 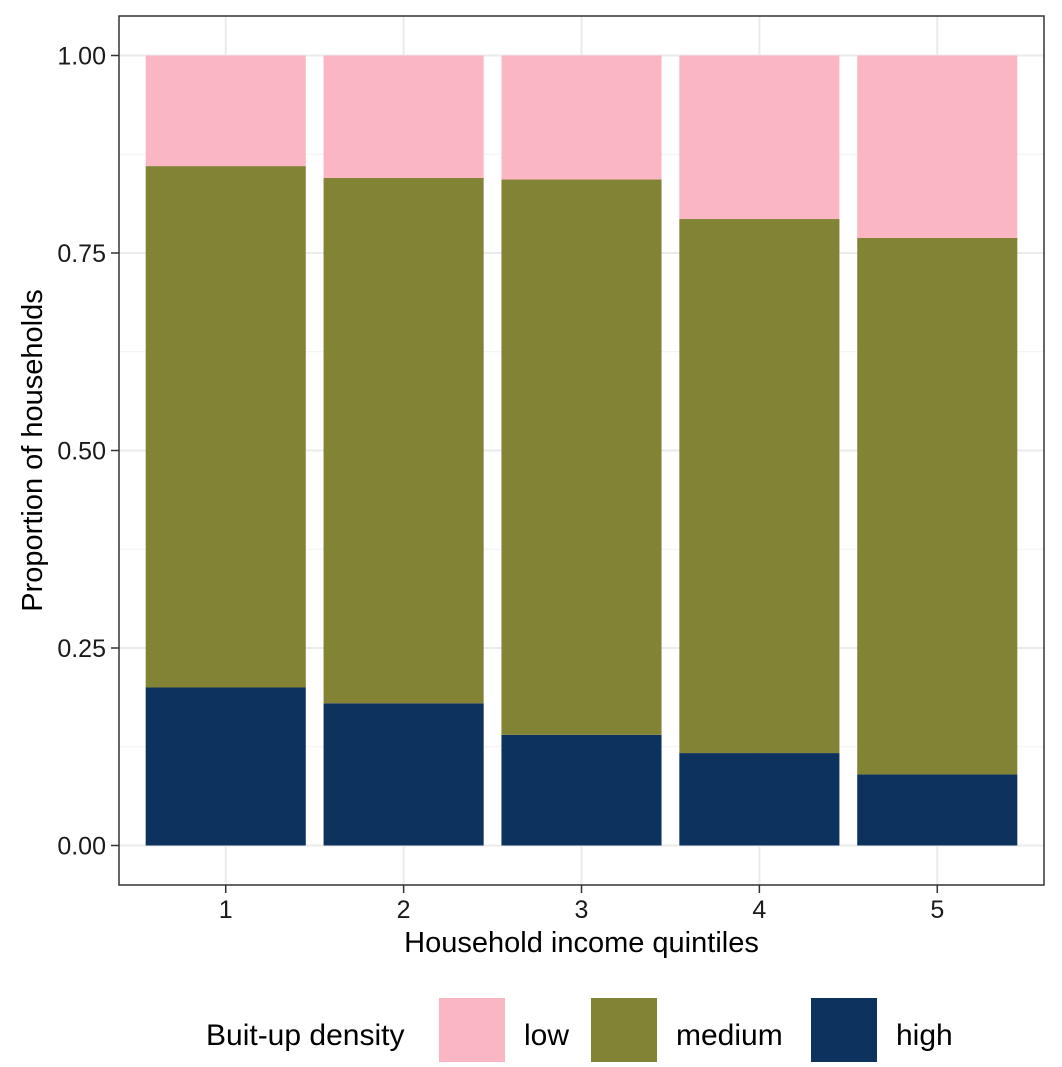 I want to click on y-axis-title: Proportion of households, so click(x=33, y=450).